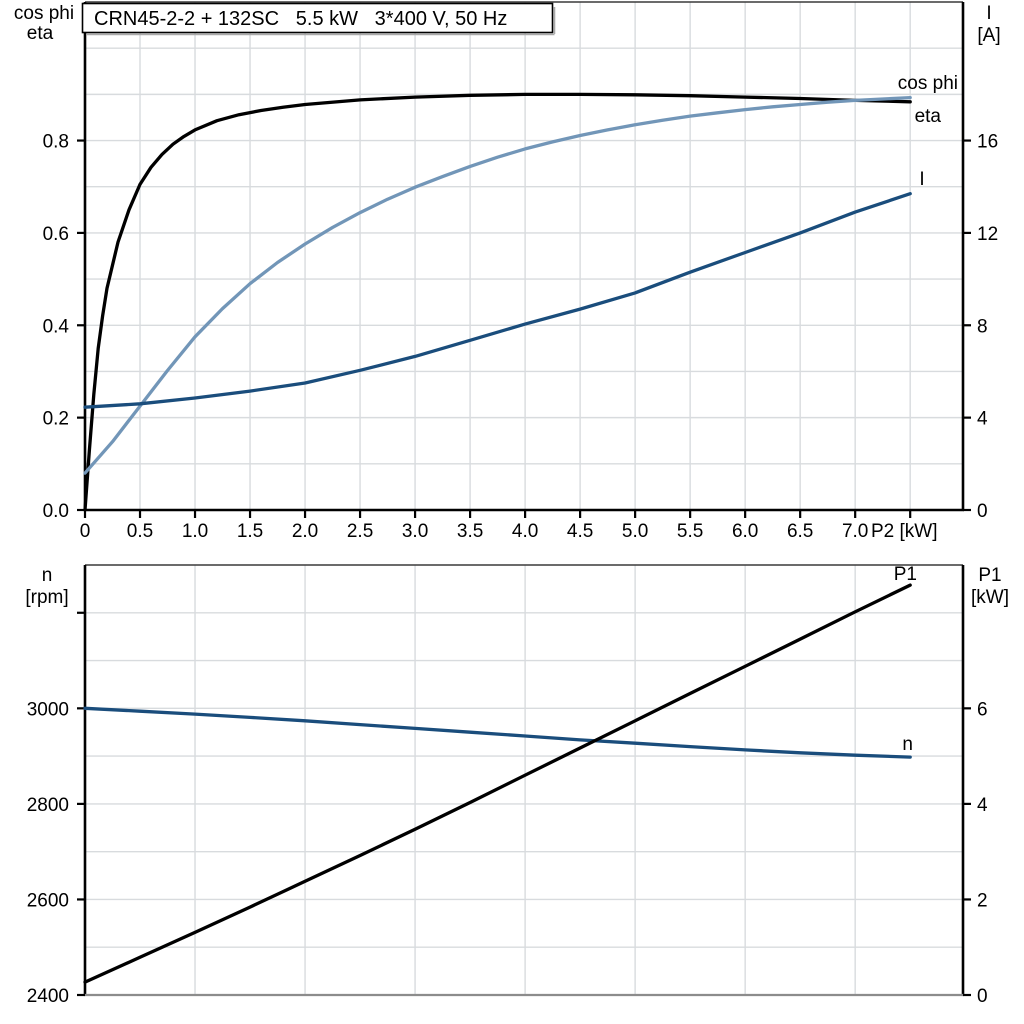  I want to click on upper-right-axis-title-line1: I, so click(988, 13).